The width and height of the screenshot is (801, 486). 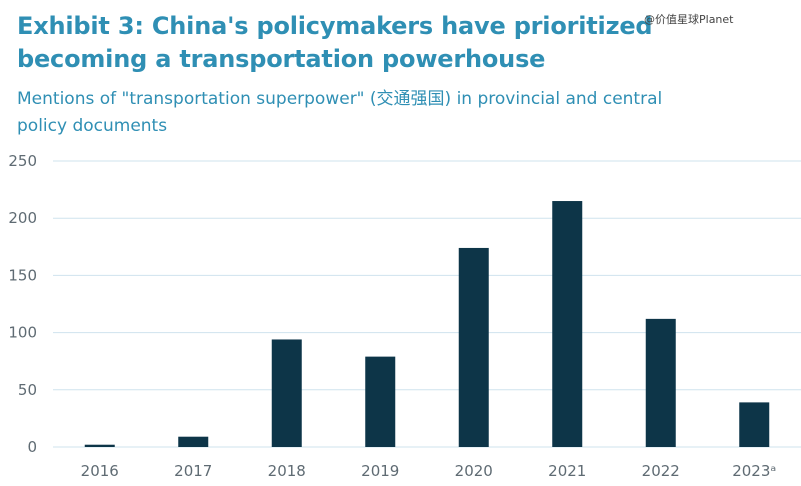 What do you see at coordinates (99, 445) in the screenshot?
I see `bar-2016` at bounding box center [99, 445].